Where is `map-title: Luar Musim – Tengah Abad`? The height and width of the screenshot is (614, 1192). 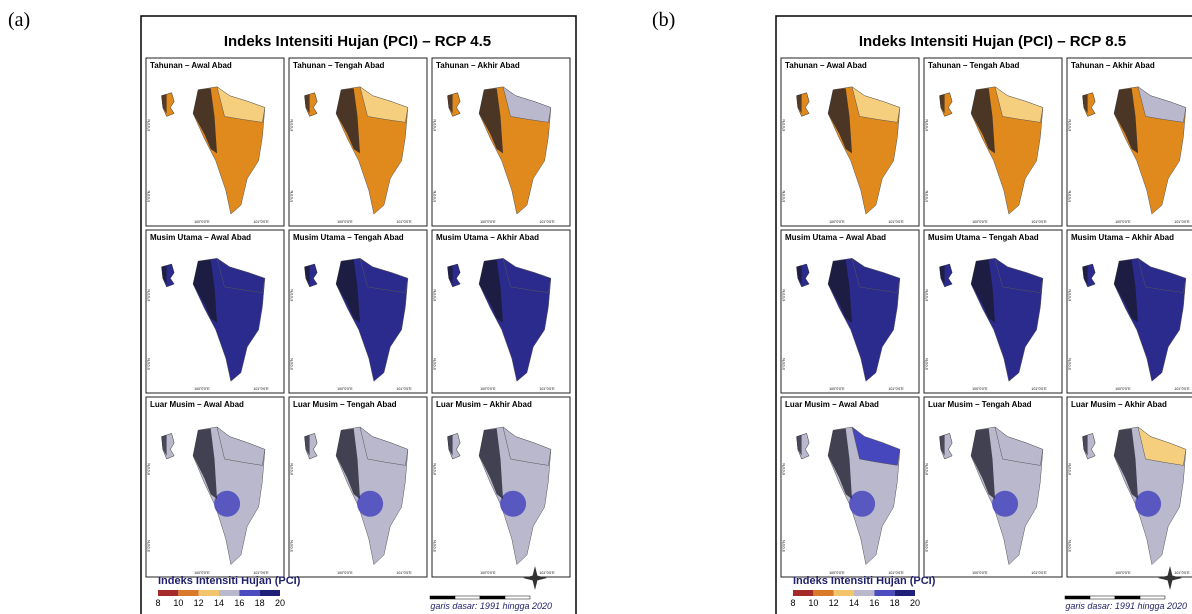
map-title: Luar Musim – Tengah Abad is located at coordinates (345, 404).